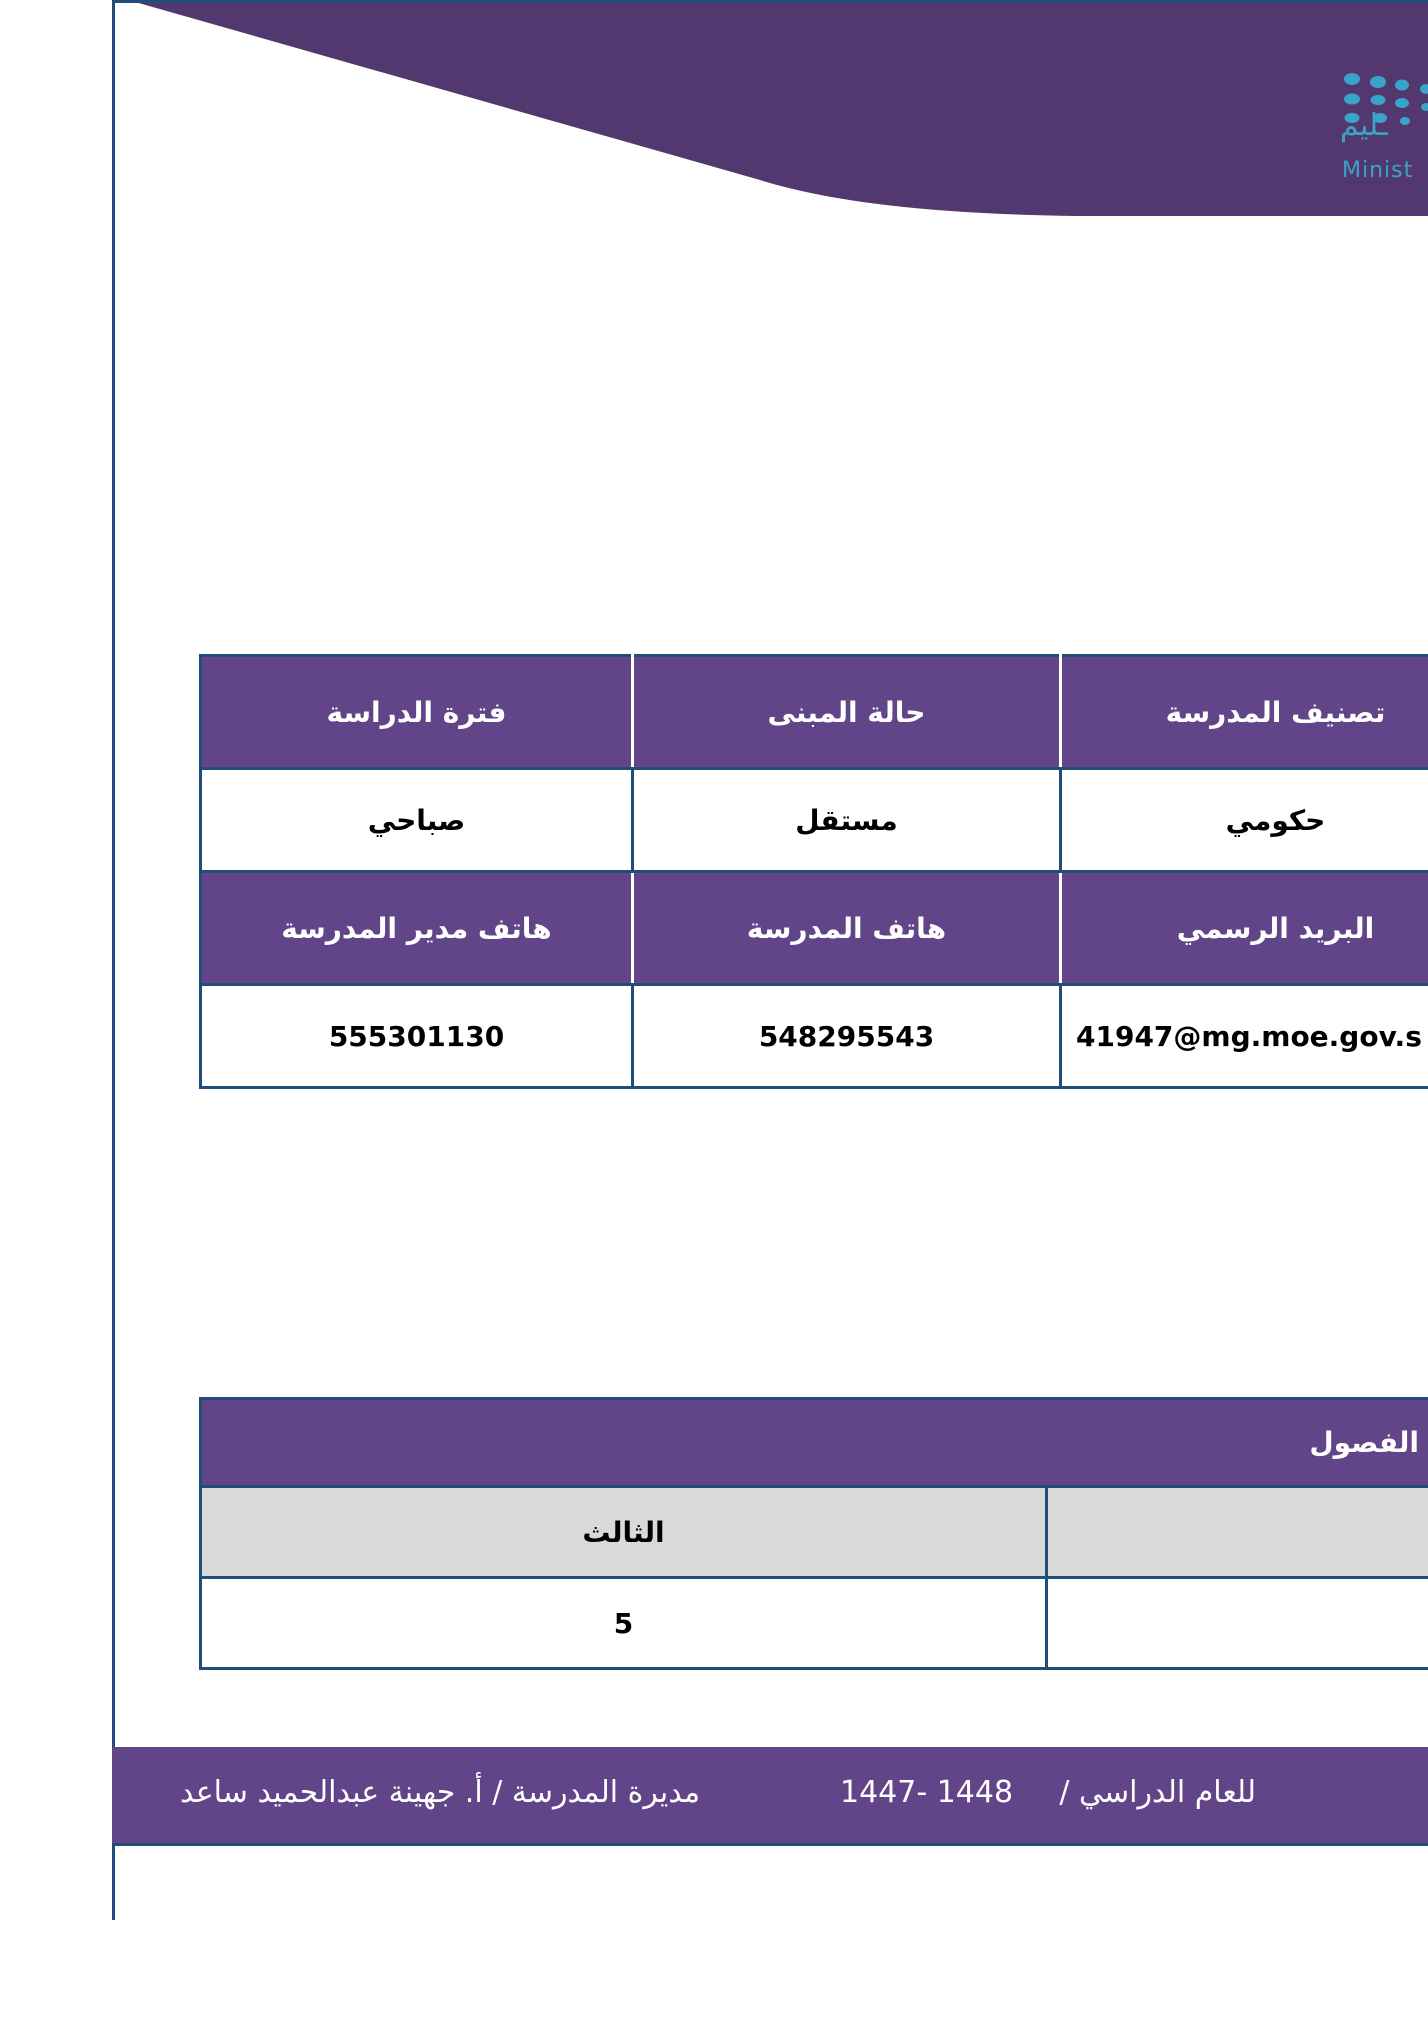 The image size is (1428, 2018). Describe the element at coordinates (440, 1792) in the screenshot. I see `footer-principal-name: مديرة المدرسة / أ. جهينة عبدالحميد ساعد` at that location.